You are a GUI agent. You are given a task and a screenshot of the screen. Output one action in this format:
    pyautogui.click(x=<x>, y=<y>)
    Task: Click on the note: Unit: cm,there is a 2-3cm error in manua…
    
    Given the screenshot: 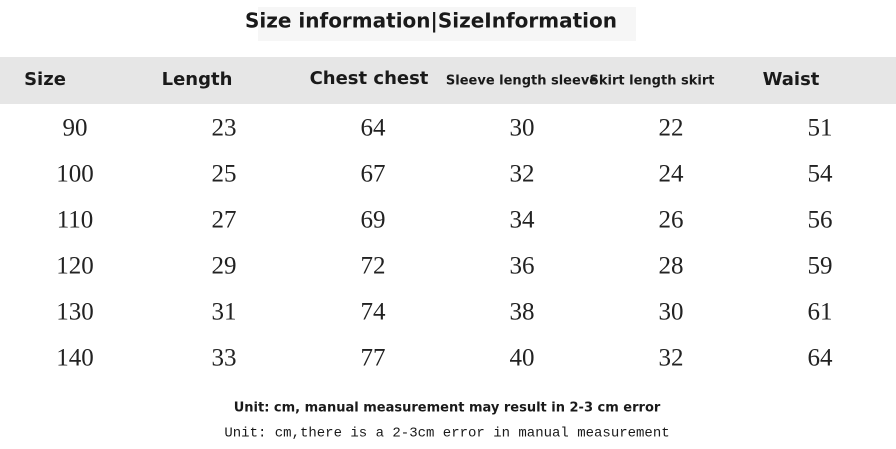 What is the action you would take?
    pyautogui.click(x=446, y=434)
    